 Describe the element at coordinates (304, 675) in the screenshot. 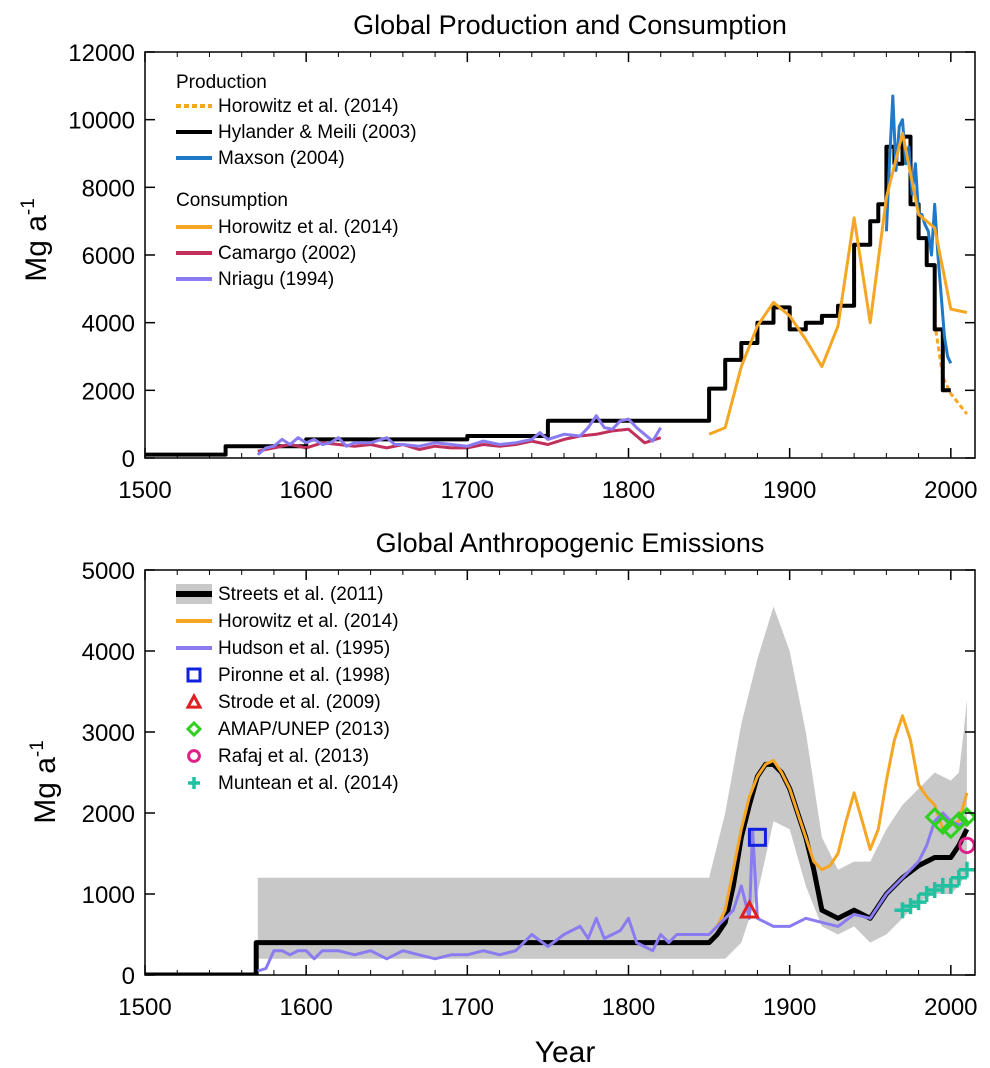

I see `legend-entry: Pironne et al. (1998)` at that location.